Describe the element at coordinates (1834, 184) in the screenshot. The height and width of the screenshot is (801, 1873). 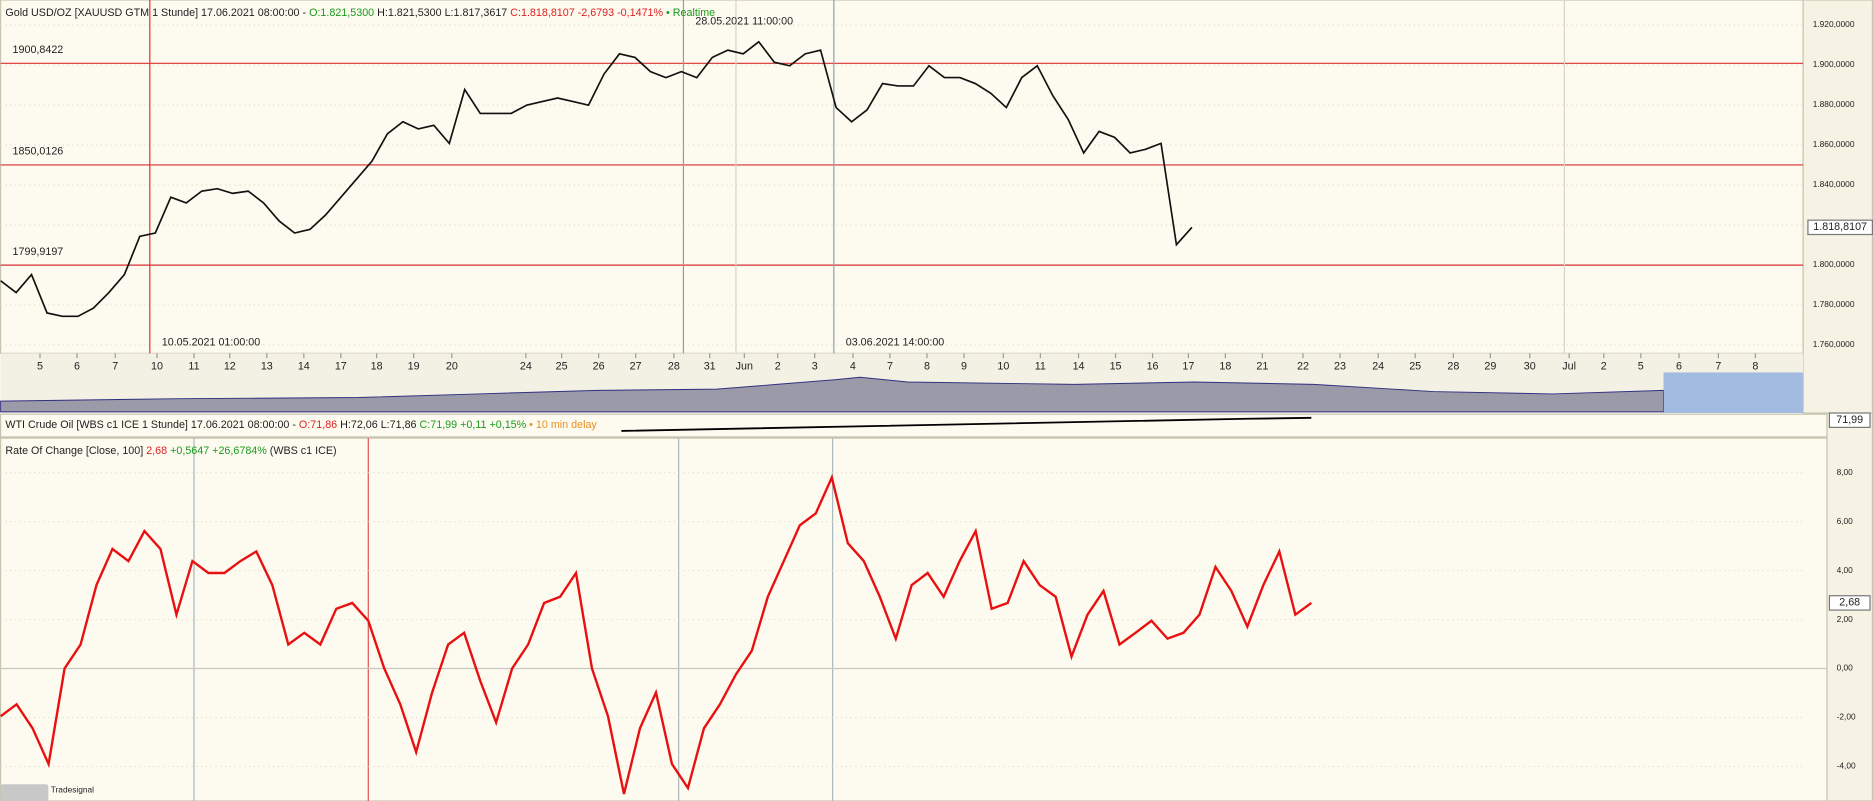
I see `y-tick-label: 1.840,0000` at that location.